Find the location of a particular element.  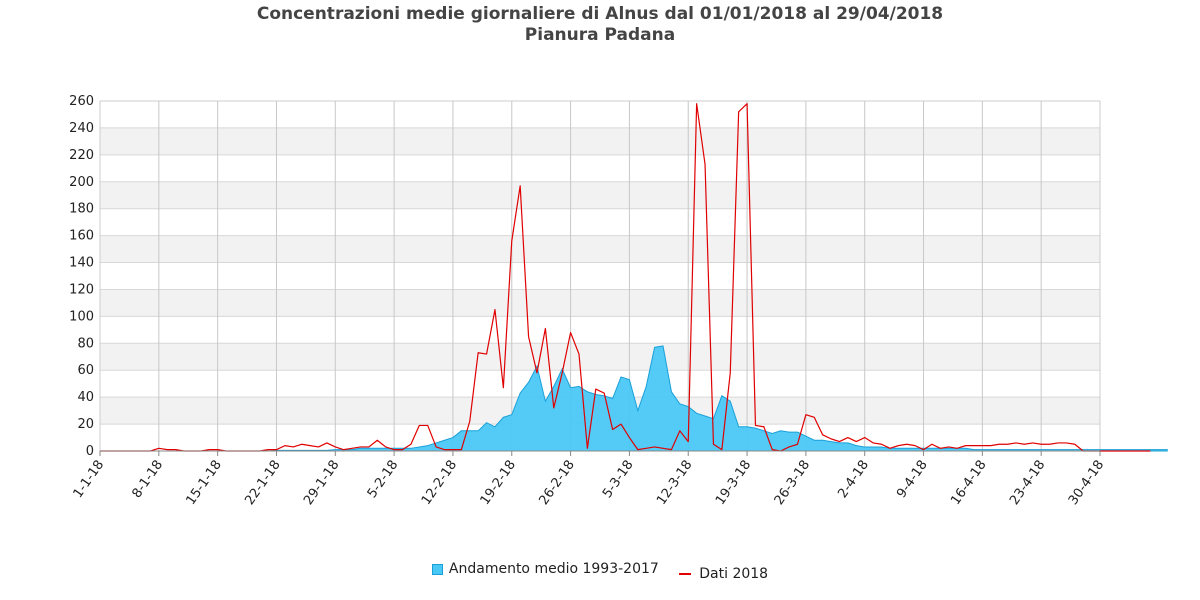

y-tick-label: 200 is located at coordinates (81, 182).